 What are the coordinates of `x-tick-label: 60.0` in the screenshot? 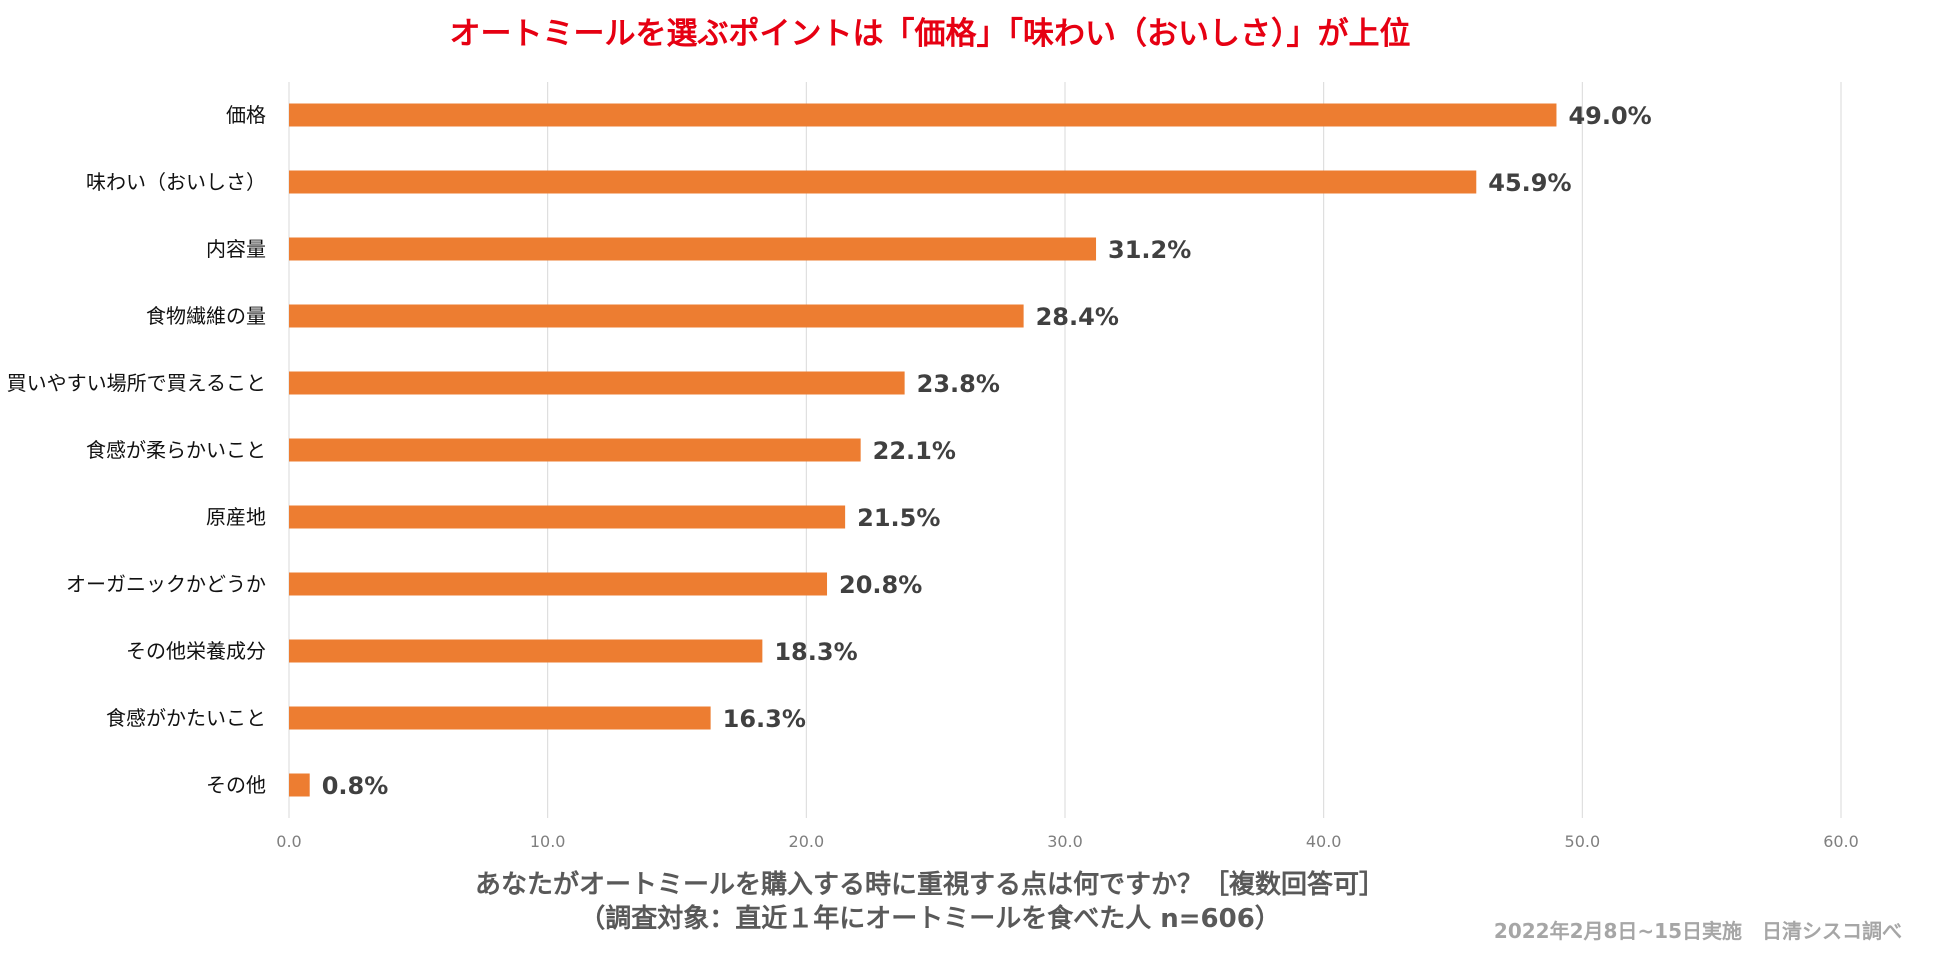 It's located at (1841, 841).